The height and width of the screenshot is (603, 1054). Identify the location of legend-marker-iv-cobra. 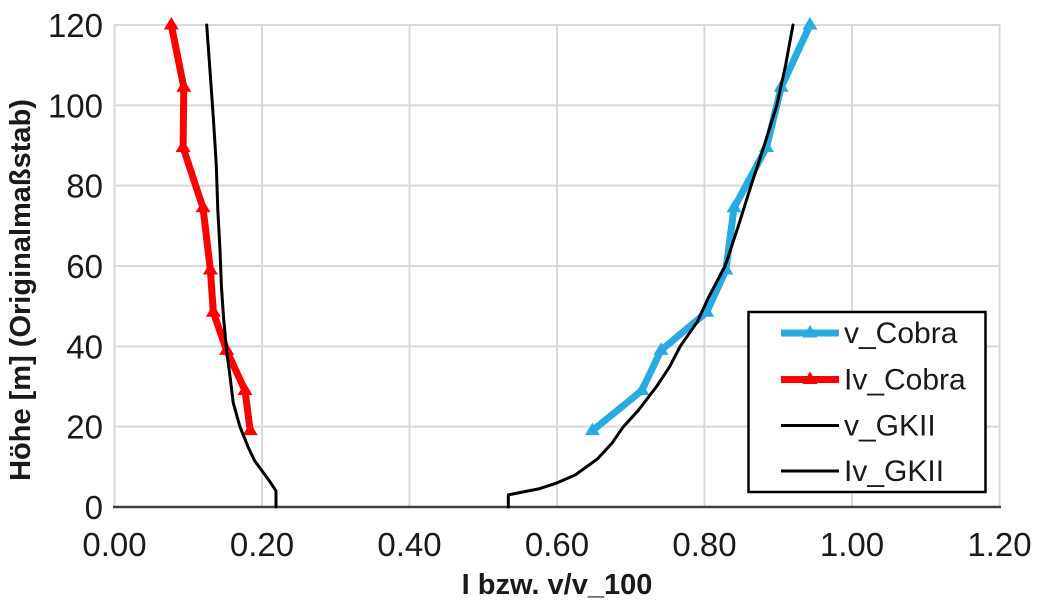
(810, 377).